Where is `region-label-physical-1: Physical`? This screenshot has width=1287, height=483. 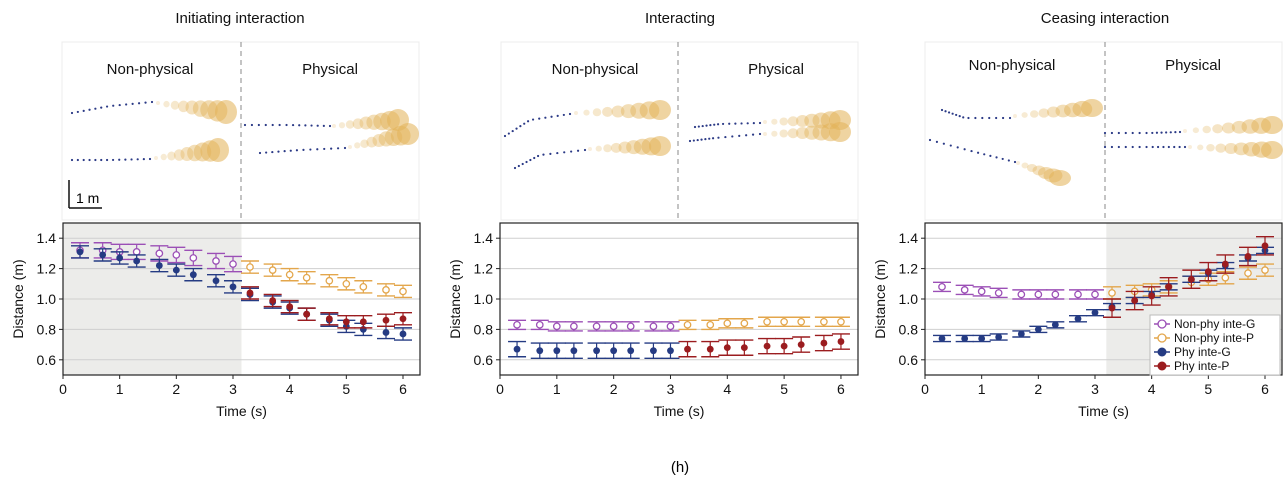
region-label-physical-1: Physical is located at coordinates (330, 69).